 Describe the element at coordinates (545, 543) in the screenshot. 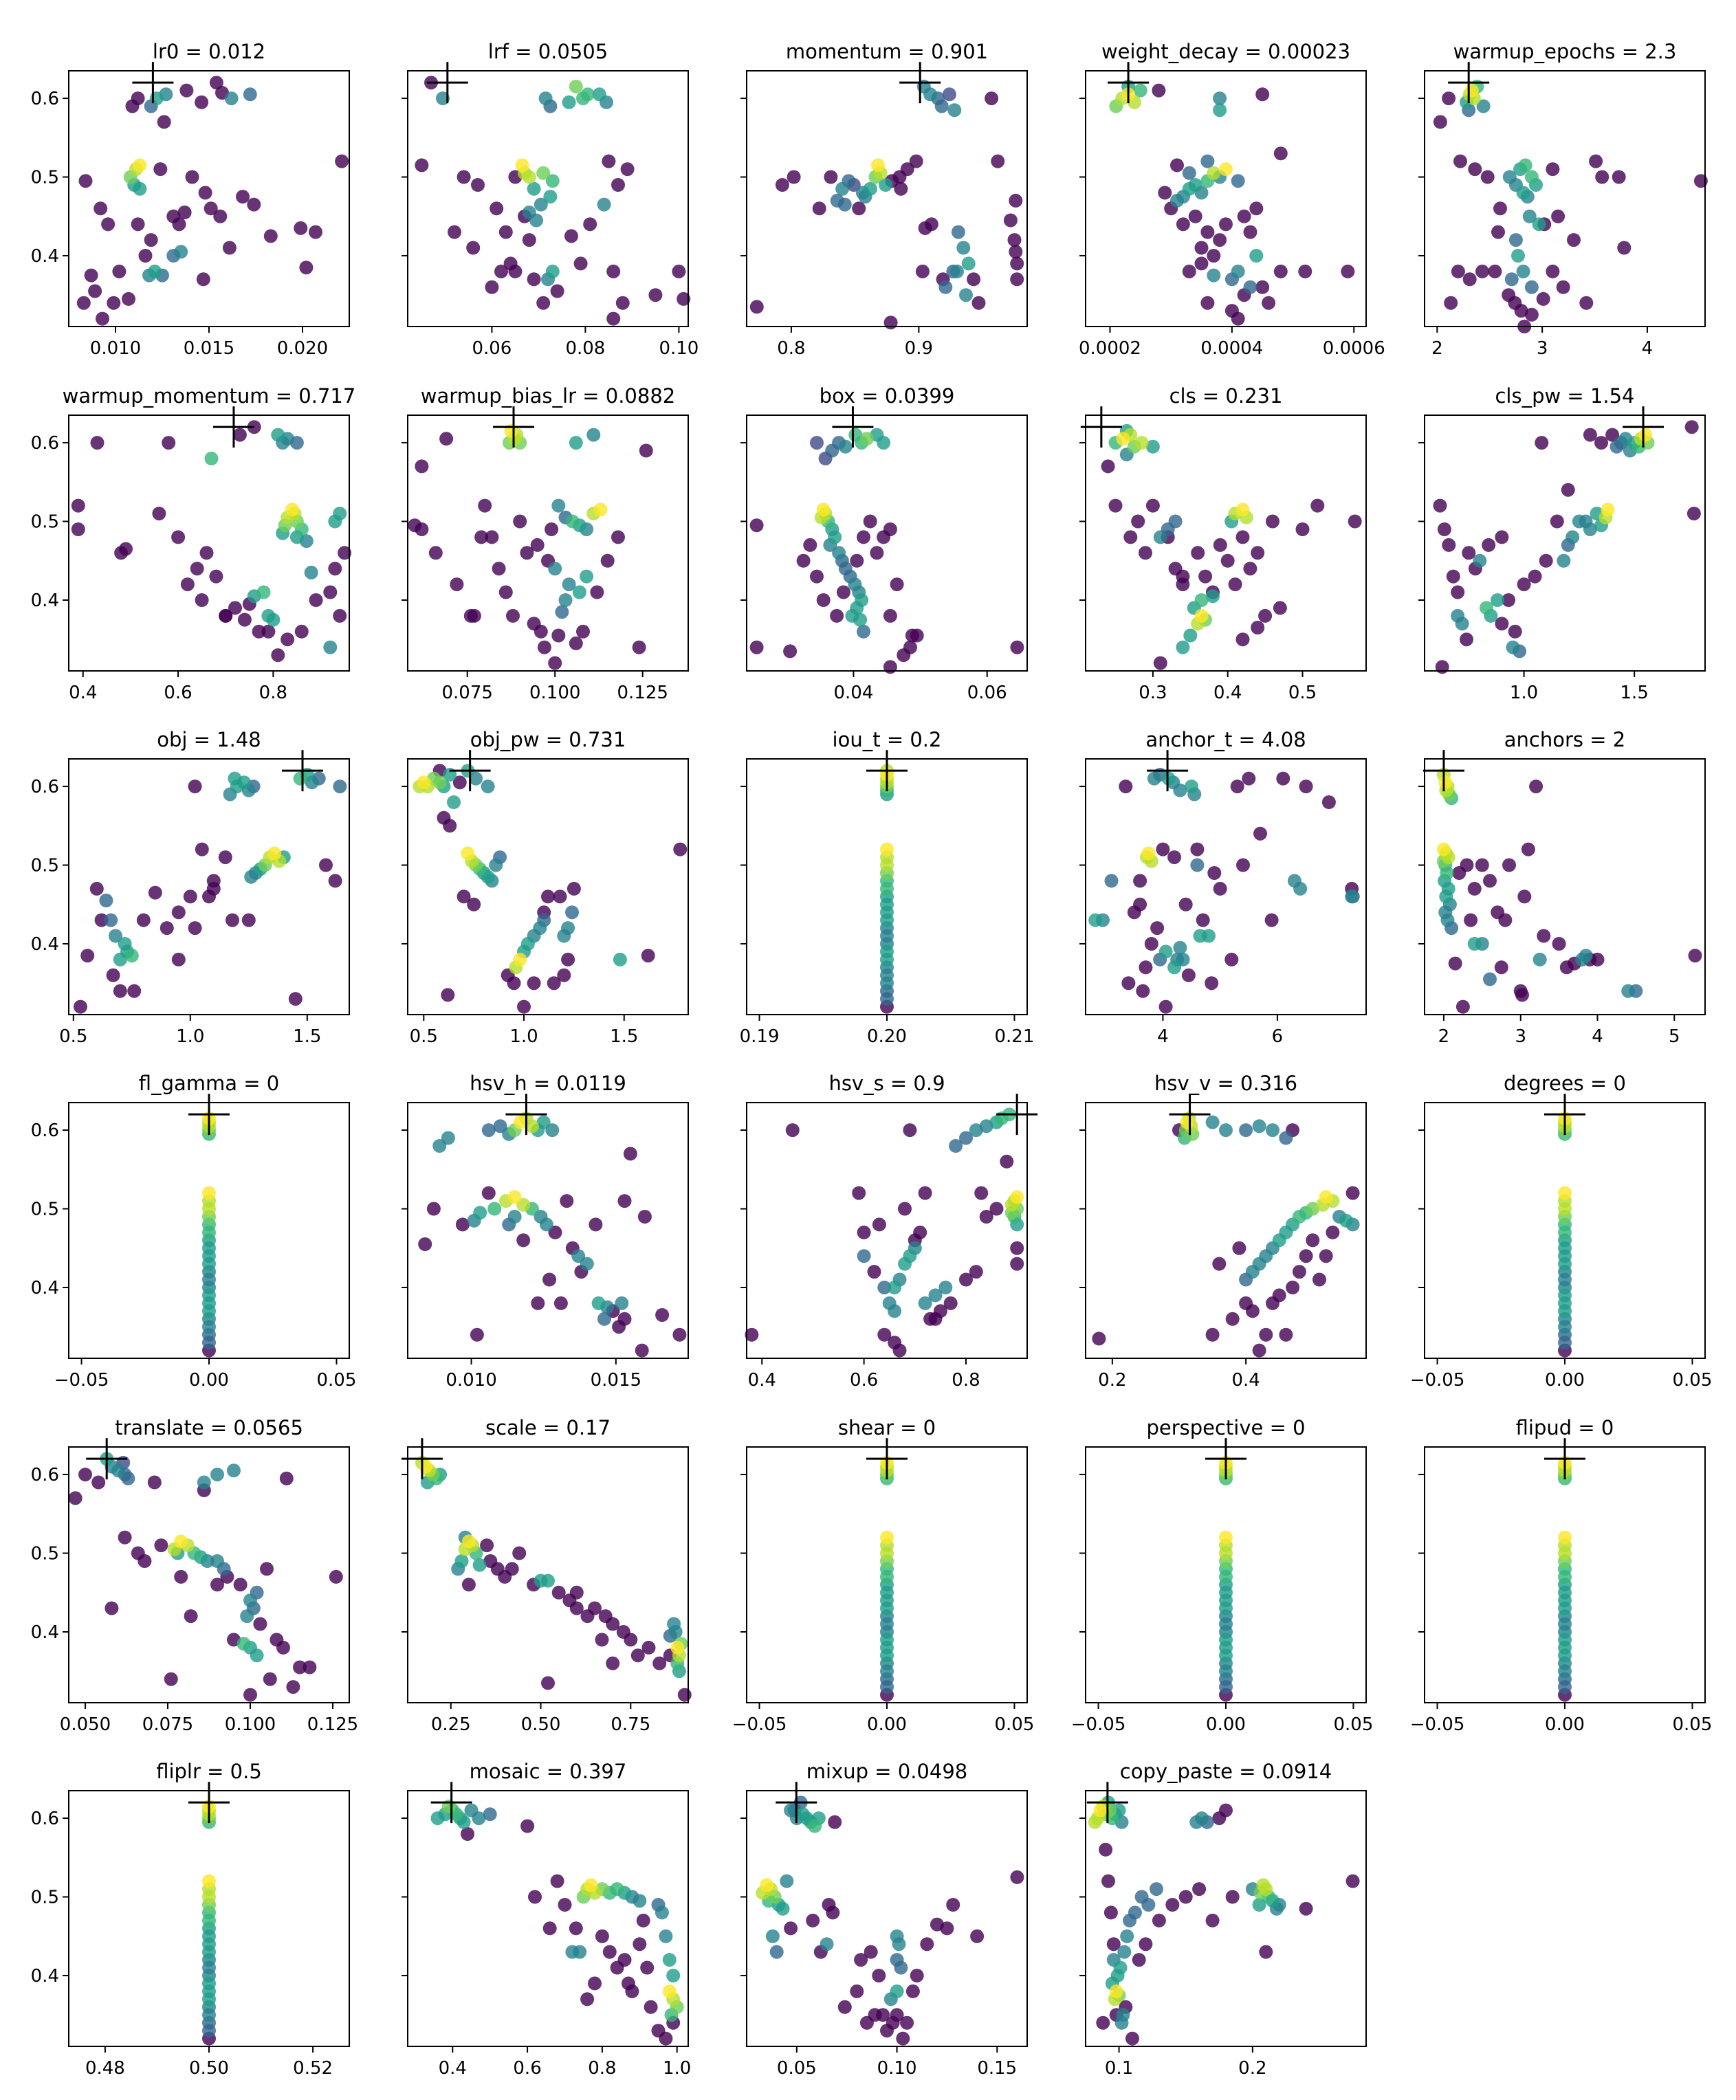

I see `subplot-7: warmup_bias_lr = 0.0882 0.075 0.100 0.125` at that location.